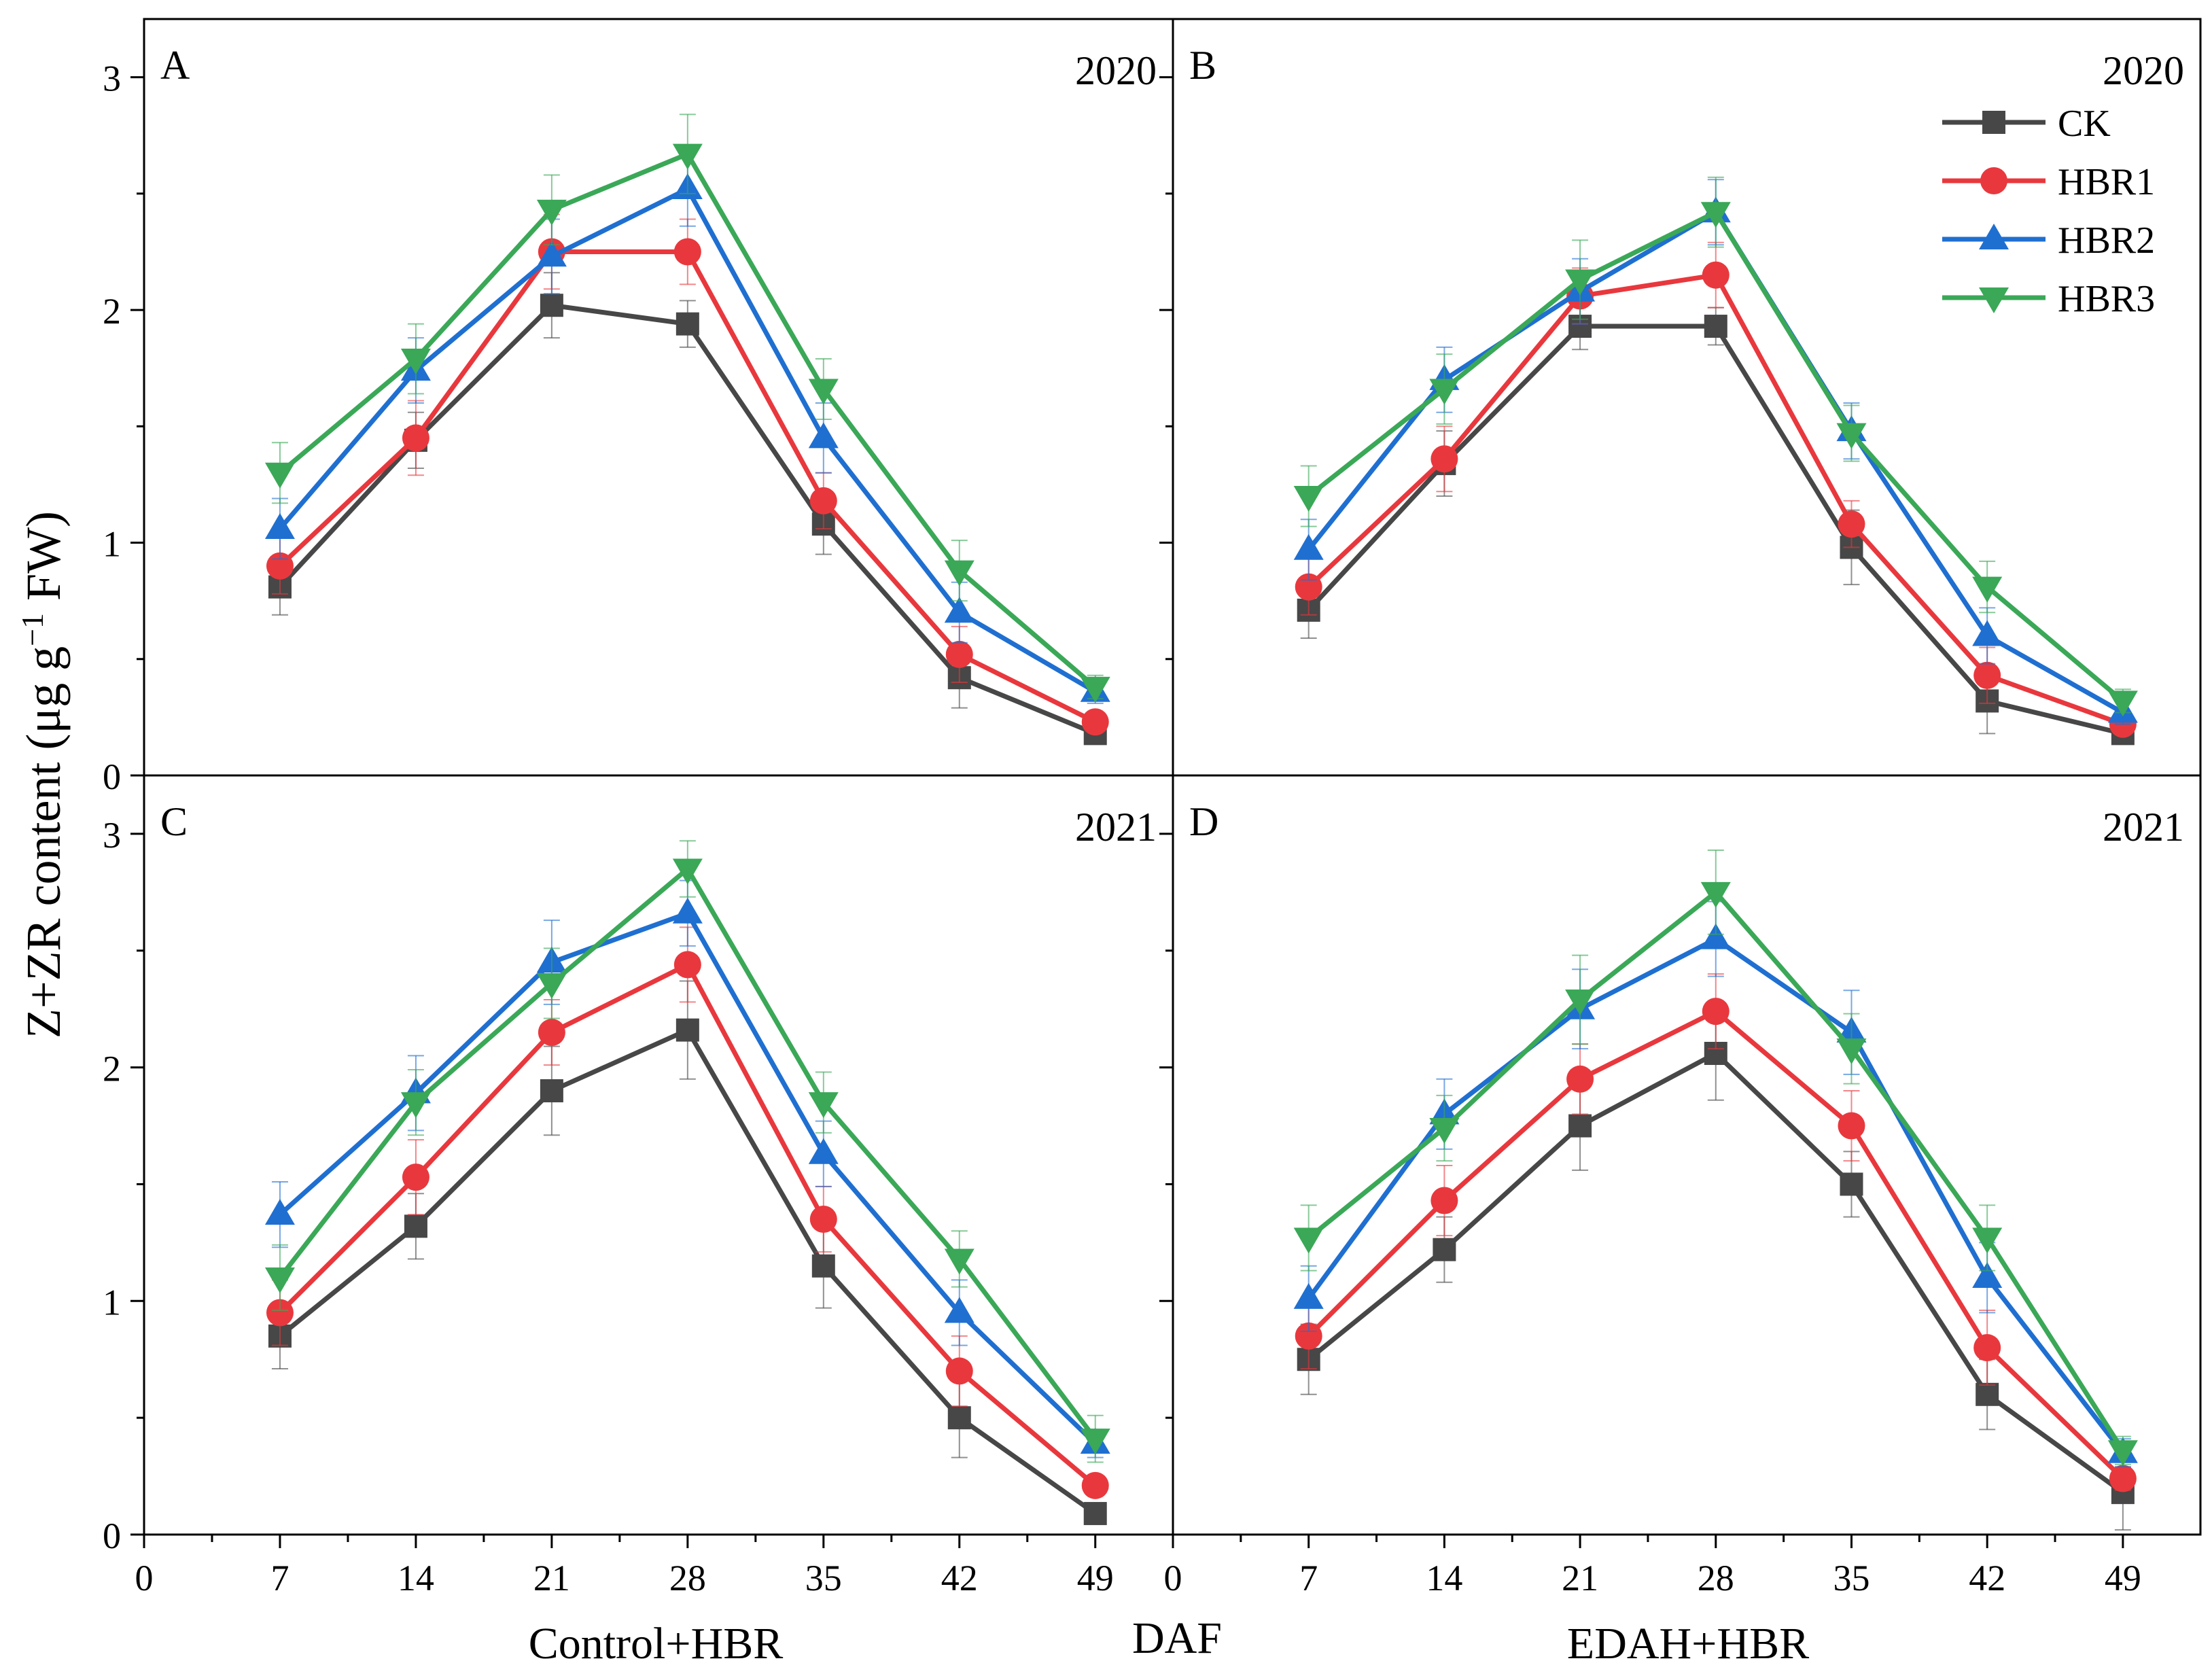 The height and width of the screenshot is (1680, 2212). What do you see at coordinates (175, 65) in the screenshot?
I see `panel-letter: A` at bounding box center [175, 65].